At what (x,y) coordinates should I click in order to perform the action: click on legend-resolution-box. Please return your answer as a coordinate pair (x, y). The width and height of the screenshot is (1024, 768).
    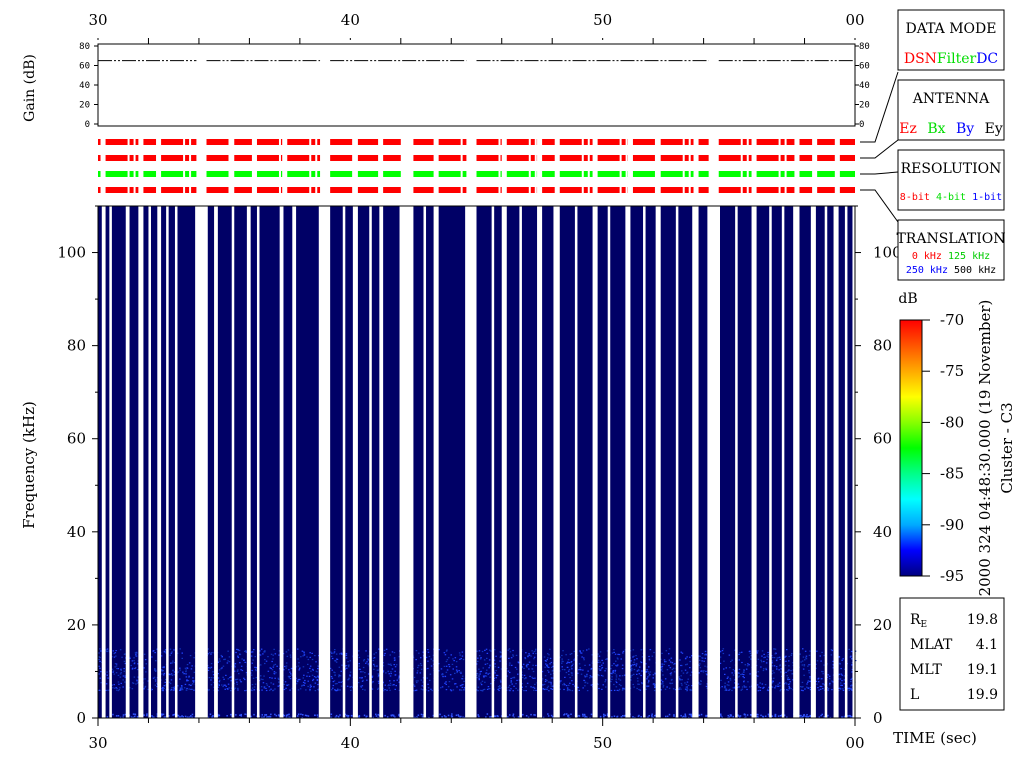
    Looking at the image, I should click on (951, 180).